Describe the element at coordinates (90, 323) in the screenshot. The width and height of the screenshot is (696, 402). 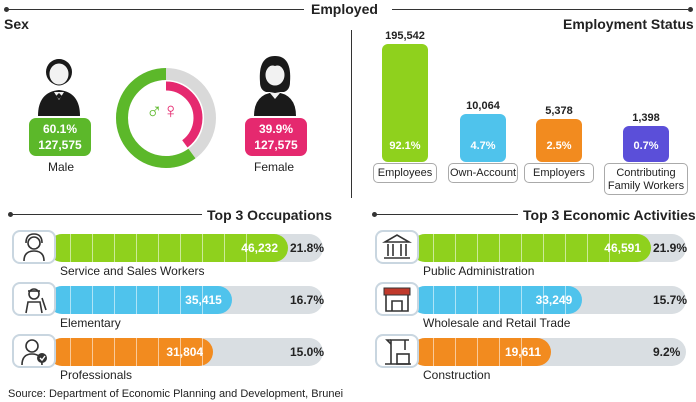
I see `row-label: Elementary` at that location.